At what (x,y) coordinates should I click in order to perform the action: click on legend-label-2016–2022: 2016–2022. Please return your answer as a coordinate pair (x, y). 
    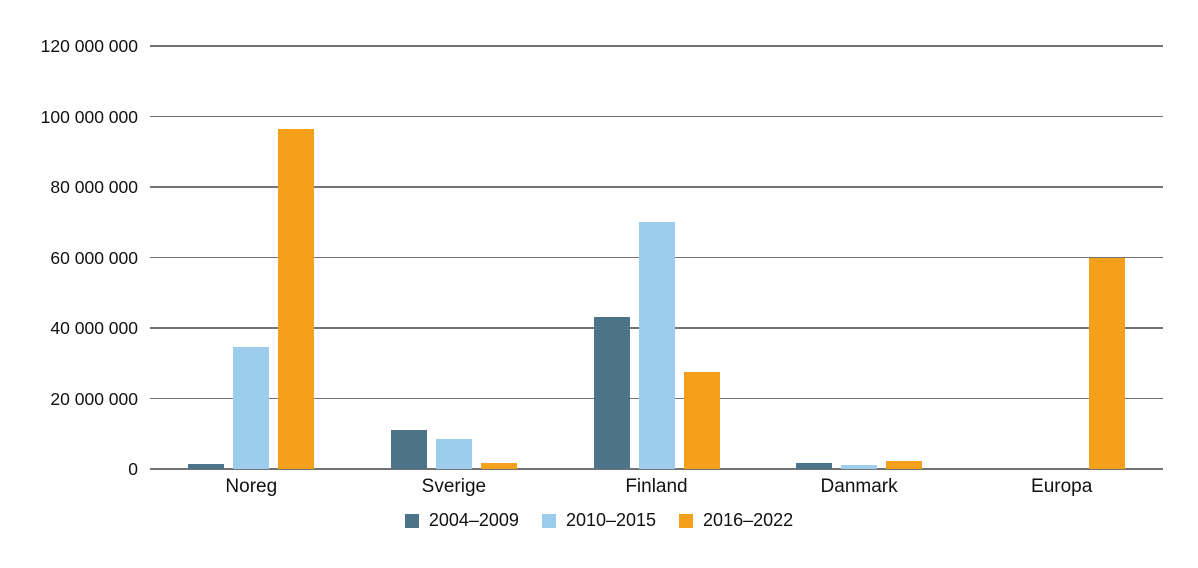
    Looking at the image, I should click on (748, 520).